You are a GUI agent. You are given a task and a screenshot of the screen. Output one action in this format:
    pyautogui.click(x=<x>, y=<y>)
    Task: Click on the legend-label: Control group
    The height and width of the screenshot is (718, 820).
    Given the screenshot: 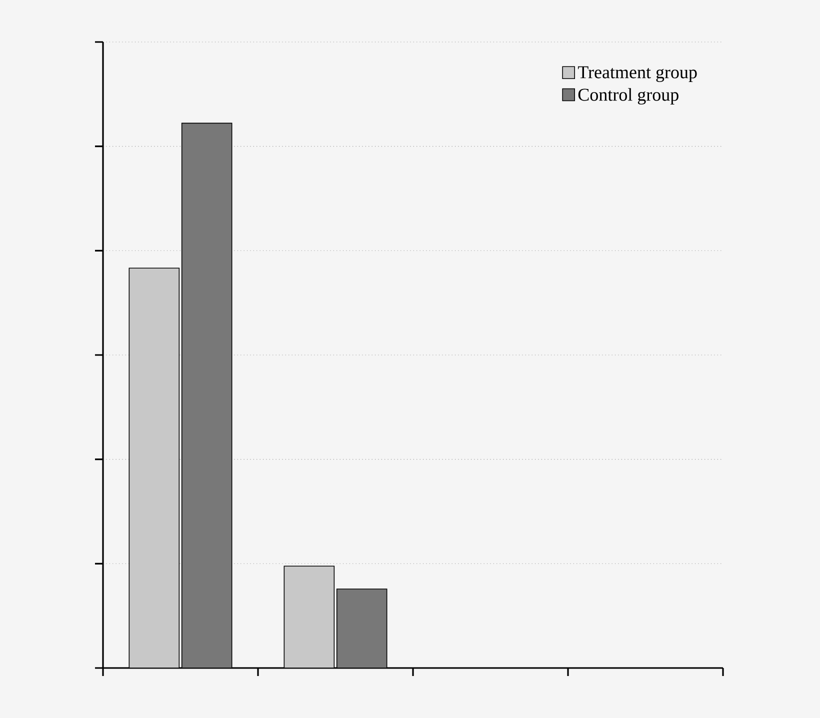 What is the action you would take?
    pyautogui.click(x=628, y=96)
    